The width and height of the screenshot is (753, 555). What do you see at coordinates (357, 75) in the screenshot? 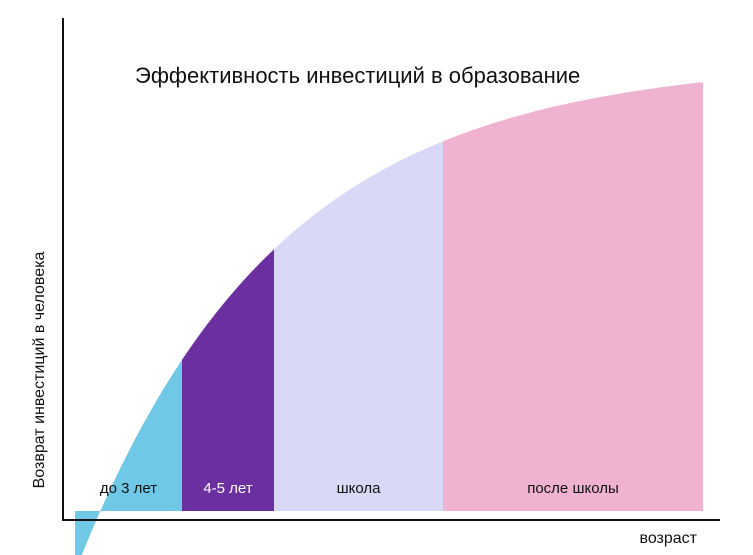
I see `chart-title: Эффективность инвестиций в образование` at bounding box center [357, 75].